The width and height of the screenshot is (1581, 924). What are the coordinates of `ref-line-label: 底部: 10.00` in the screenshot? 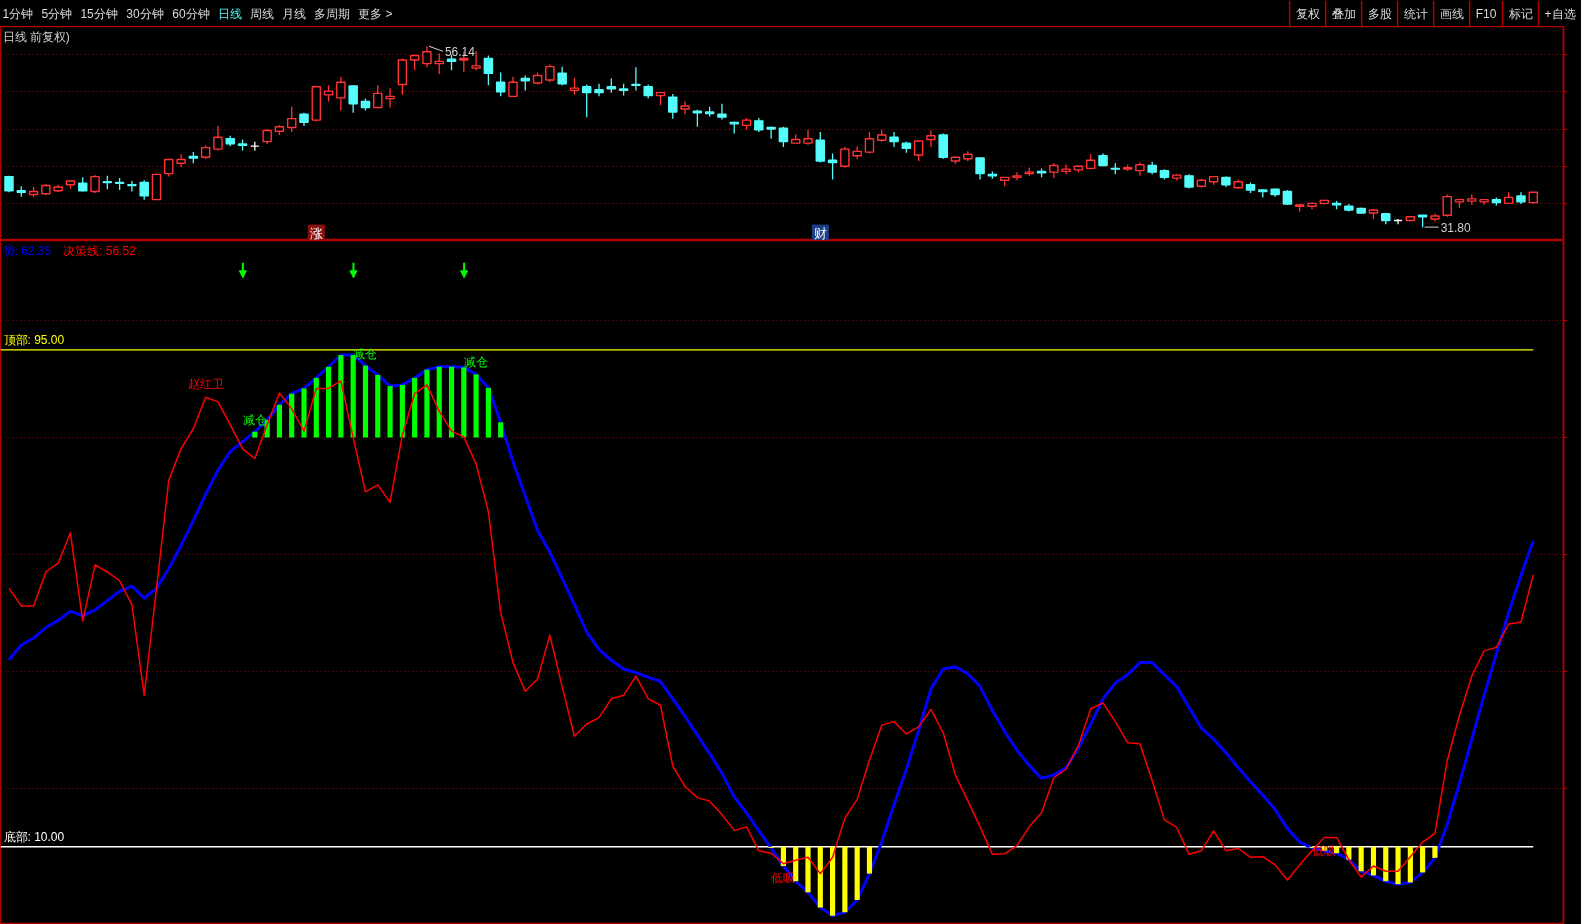 It's located at (34, 836).